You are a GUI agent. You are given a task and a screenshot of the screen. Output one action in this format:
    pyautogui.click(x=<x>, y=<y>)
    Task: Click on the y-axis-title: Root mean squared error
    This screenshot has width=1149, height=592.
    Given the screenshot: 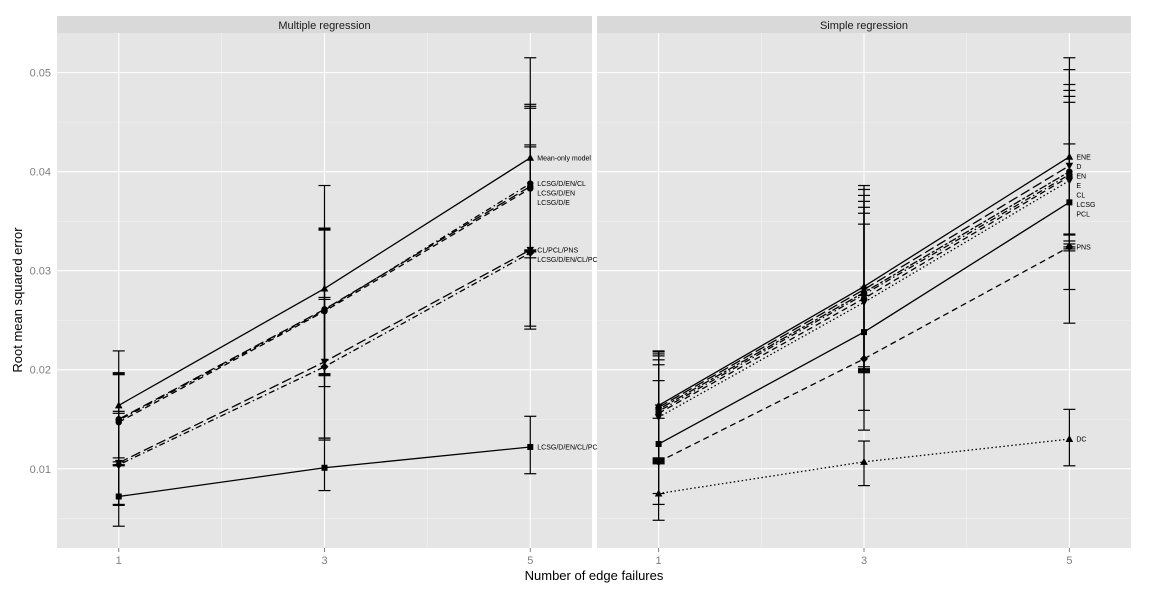 What is the action you would take?
    pyautogui.click(x=17, y=300)
    